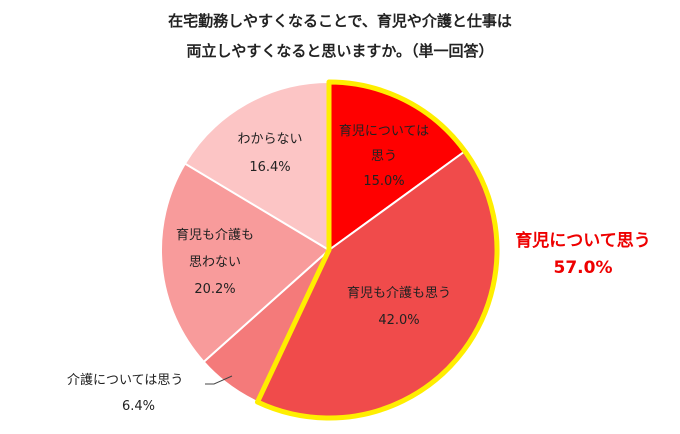  What do you see at coordinates (215, 262) in the screenshot?
I see `slice-label-4-line-2: 思わない` at bounding box center [215, 262].